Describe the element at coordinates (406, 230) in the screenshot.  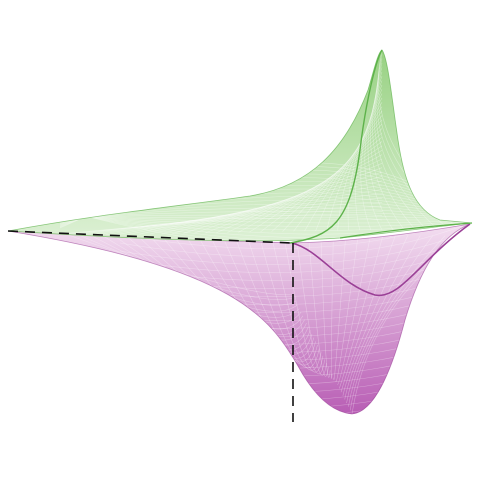
I see `green-baseline-curve` at that location.